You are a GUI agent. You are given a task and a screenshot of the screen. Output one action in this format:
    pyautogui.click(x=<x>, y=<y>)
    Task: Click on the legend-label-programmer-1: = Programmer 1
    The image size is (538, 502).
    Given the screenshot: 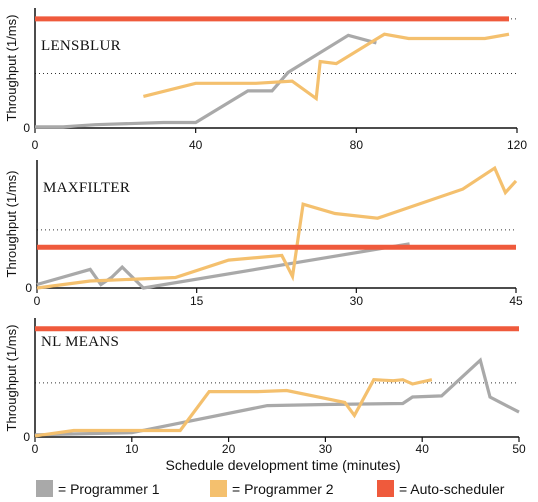 What is the action you would take?
    pyautogui.click(x=109, y=489)
    